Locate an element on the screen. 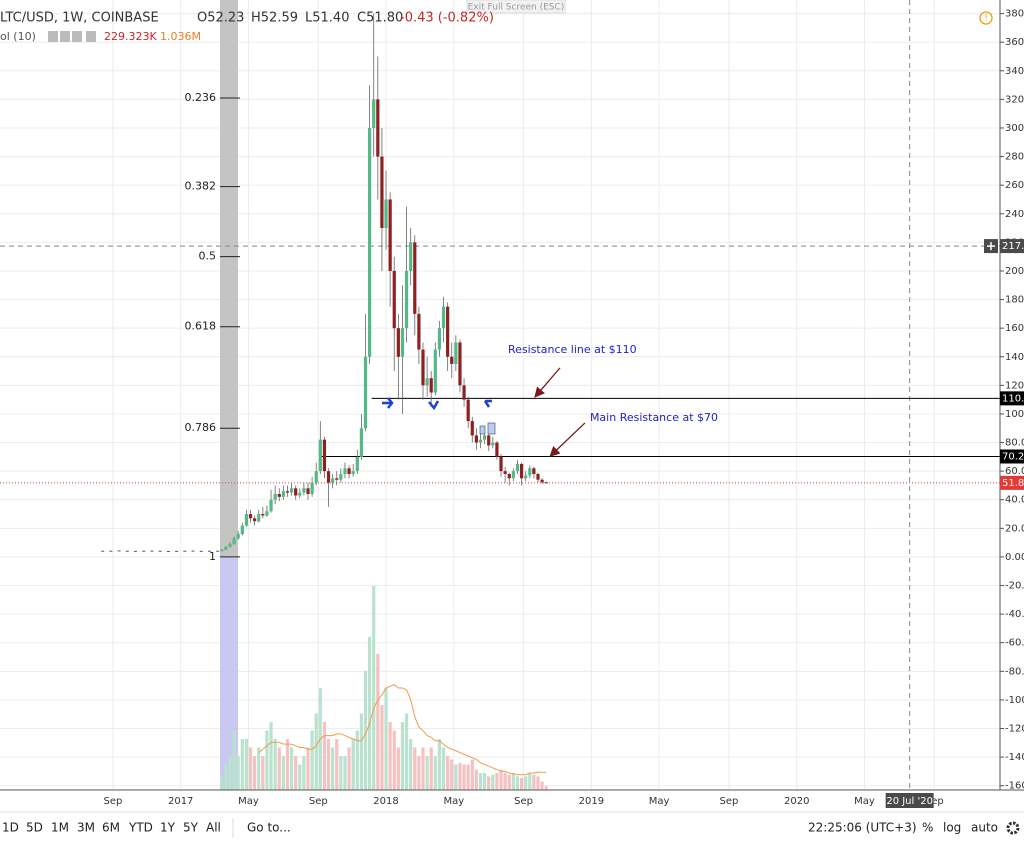 Image resolution: width=1024 pixels, height=844 pixels. symbol: LTC/USD, 1W, COINBASE is located at coordinates (79, 18).